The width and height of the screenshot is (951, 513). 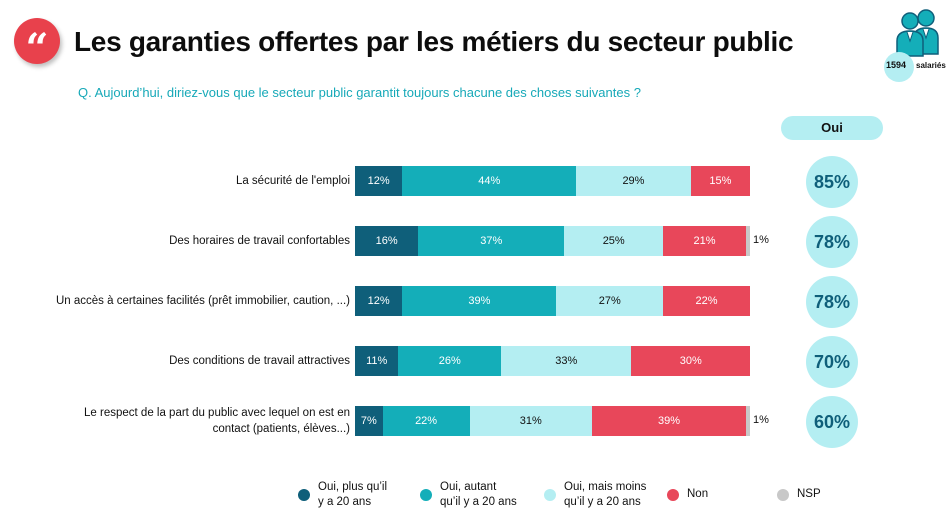 I want to click on legend-label: Non, so click(x=698, y=494).